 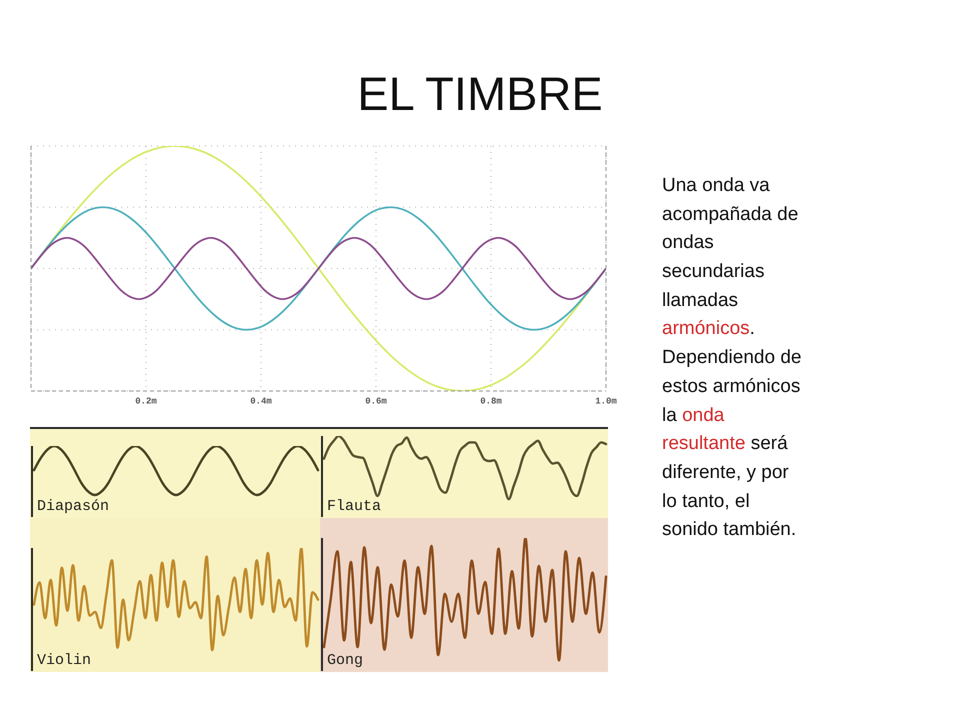 What do you see at coordinates (704, 443) in the screenshot?
I see `text: resultante` at bounding box center [704, 443].